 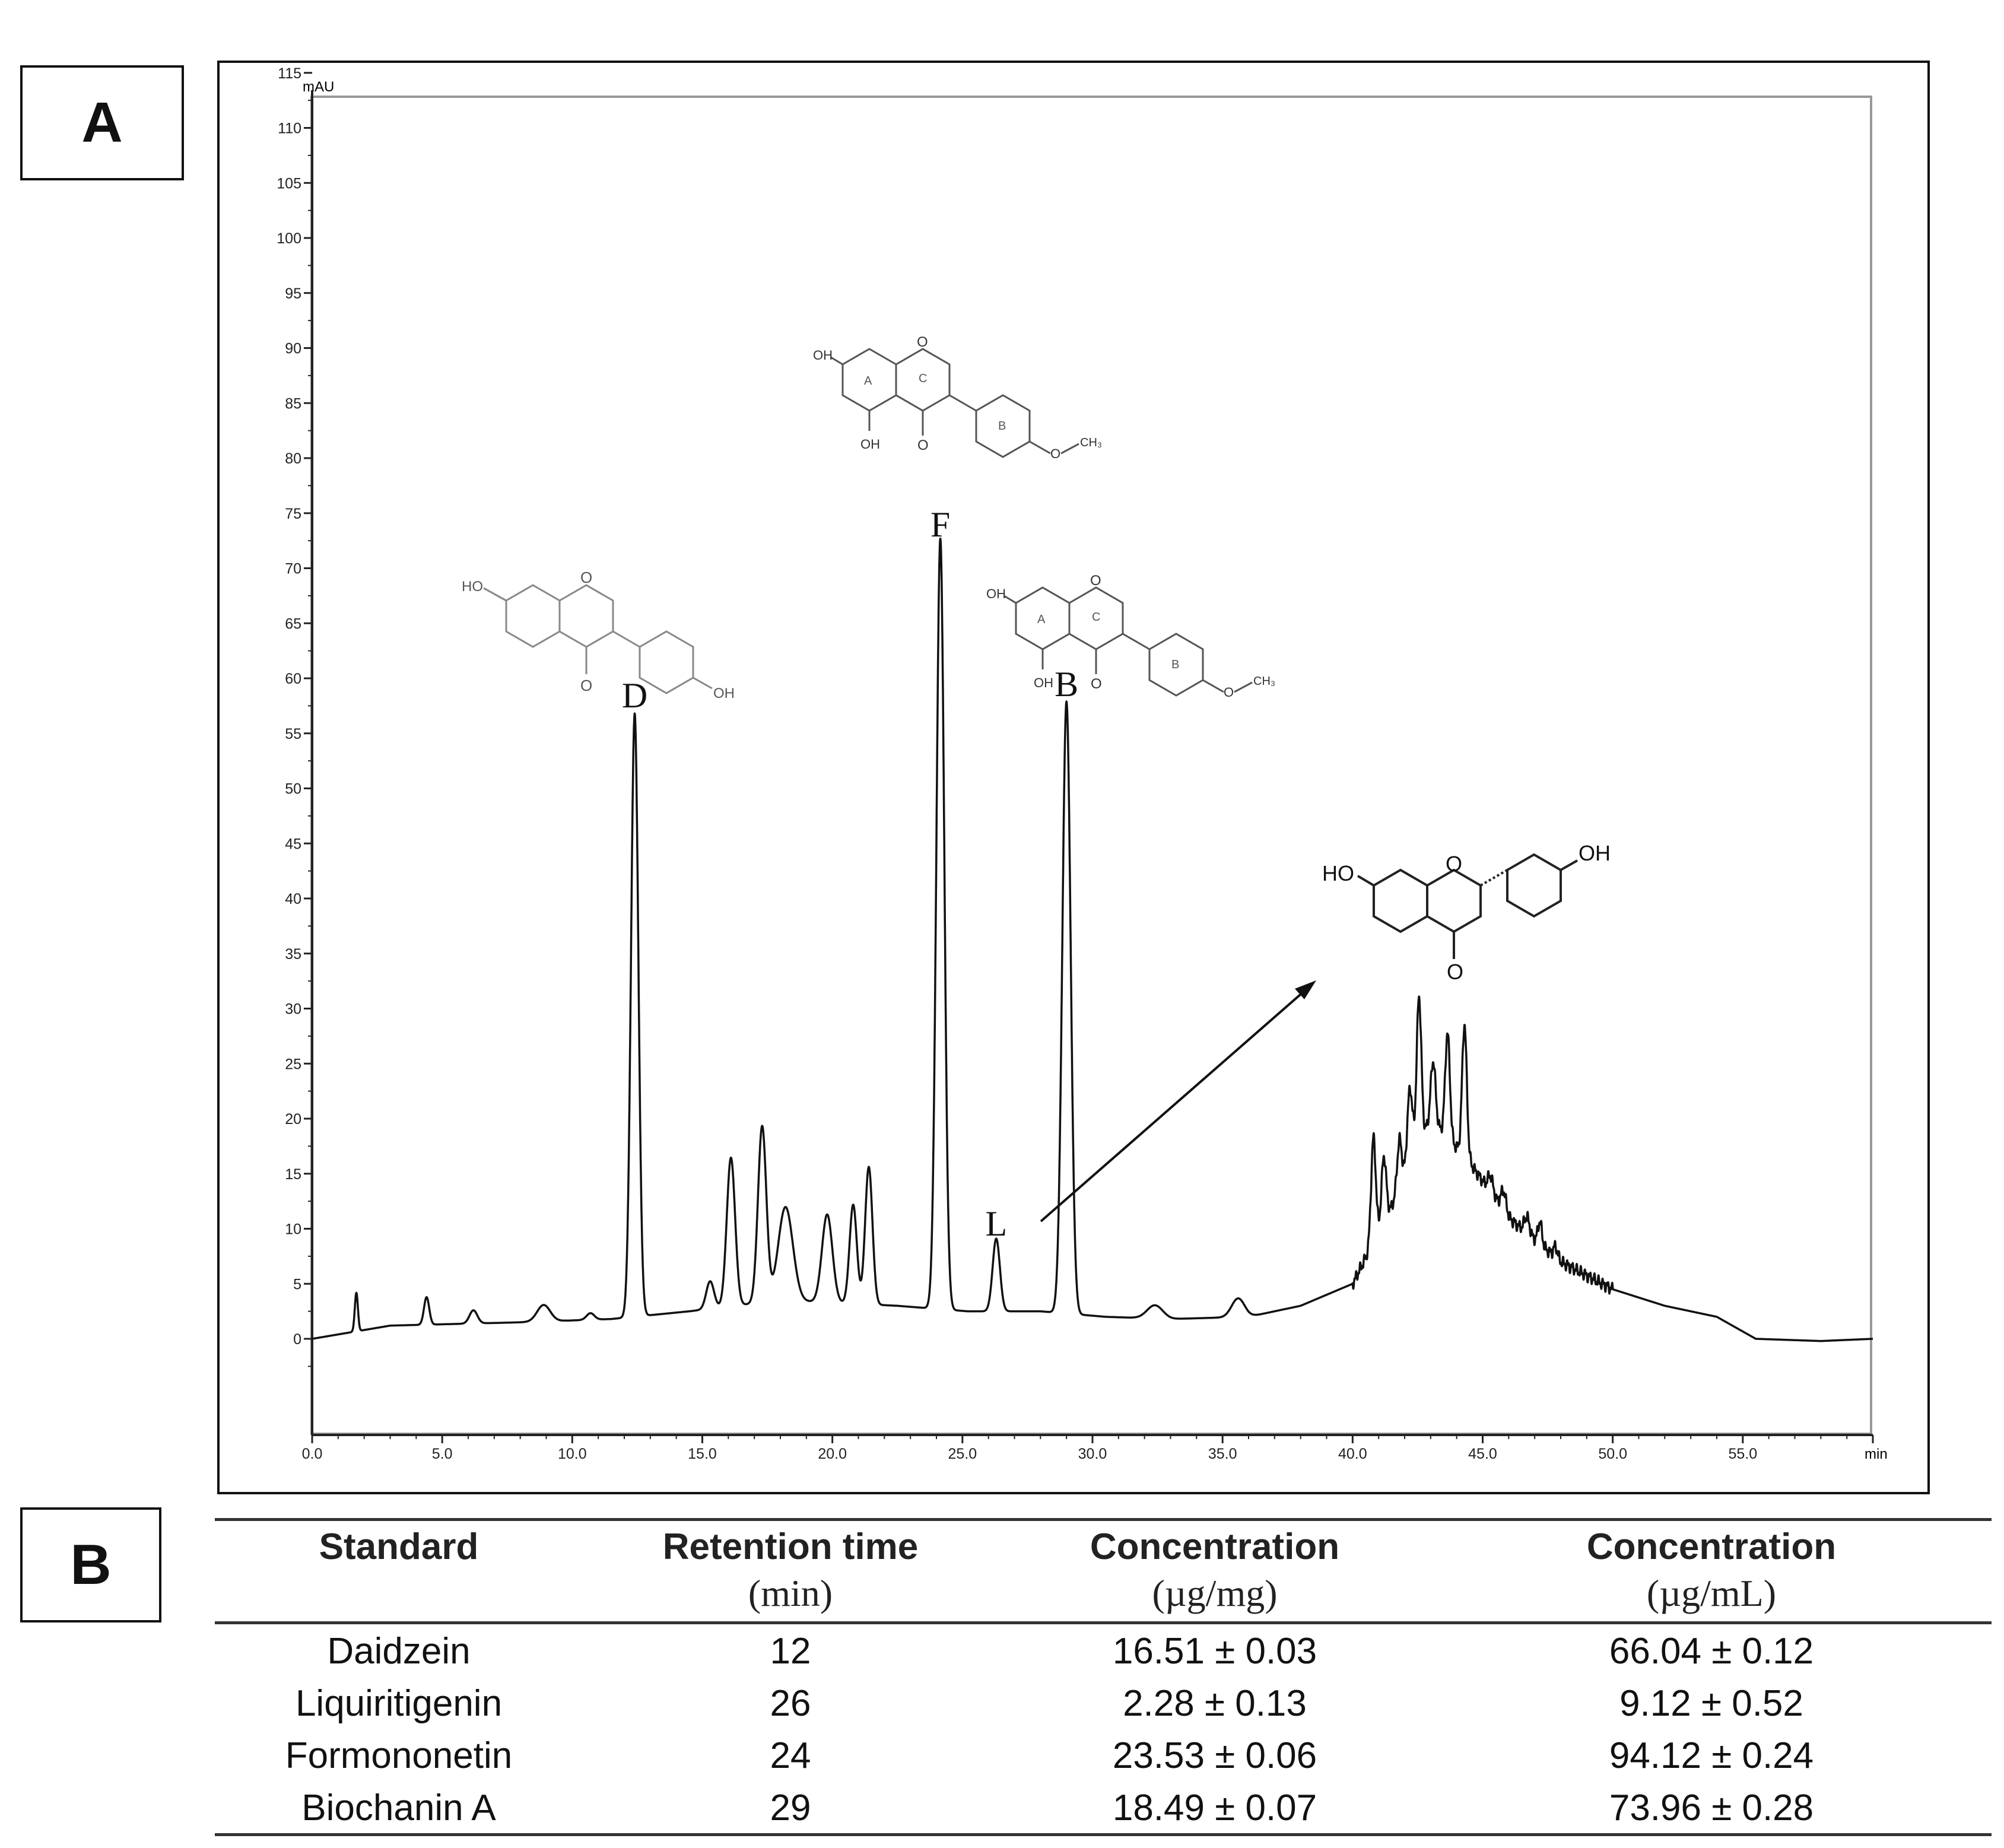 What do you see at coordinates (297, 1339) in the screenshot?
I see `y-tick-label: 0` at bounding box center [297, 1339].